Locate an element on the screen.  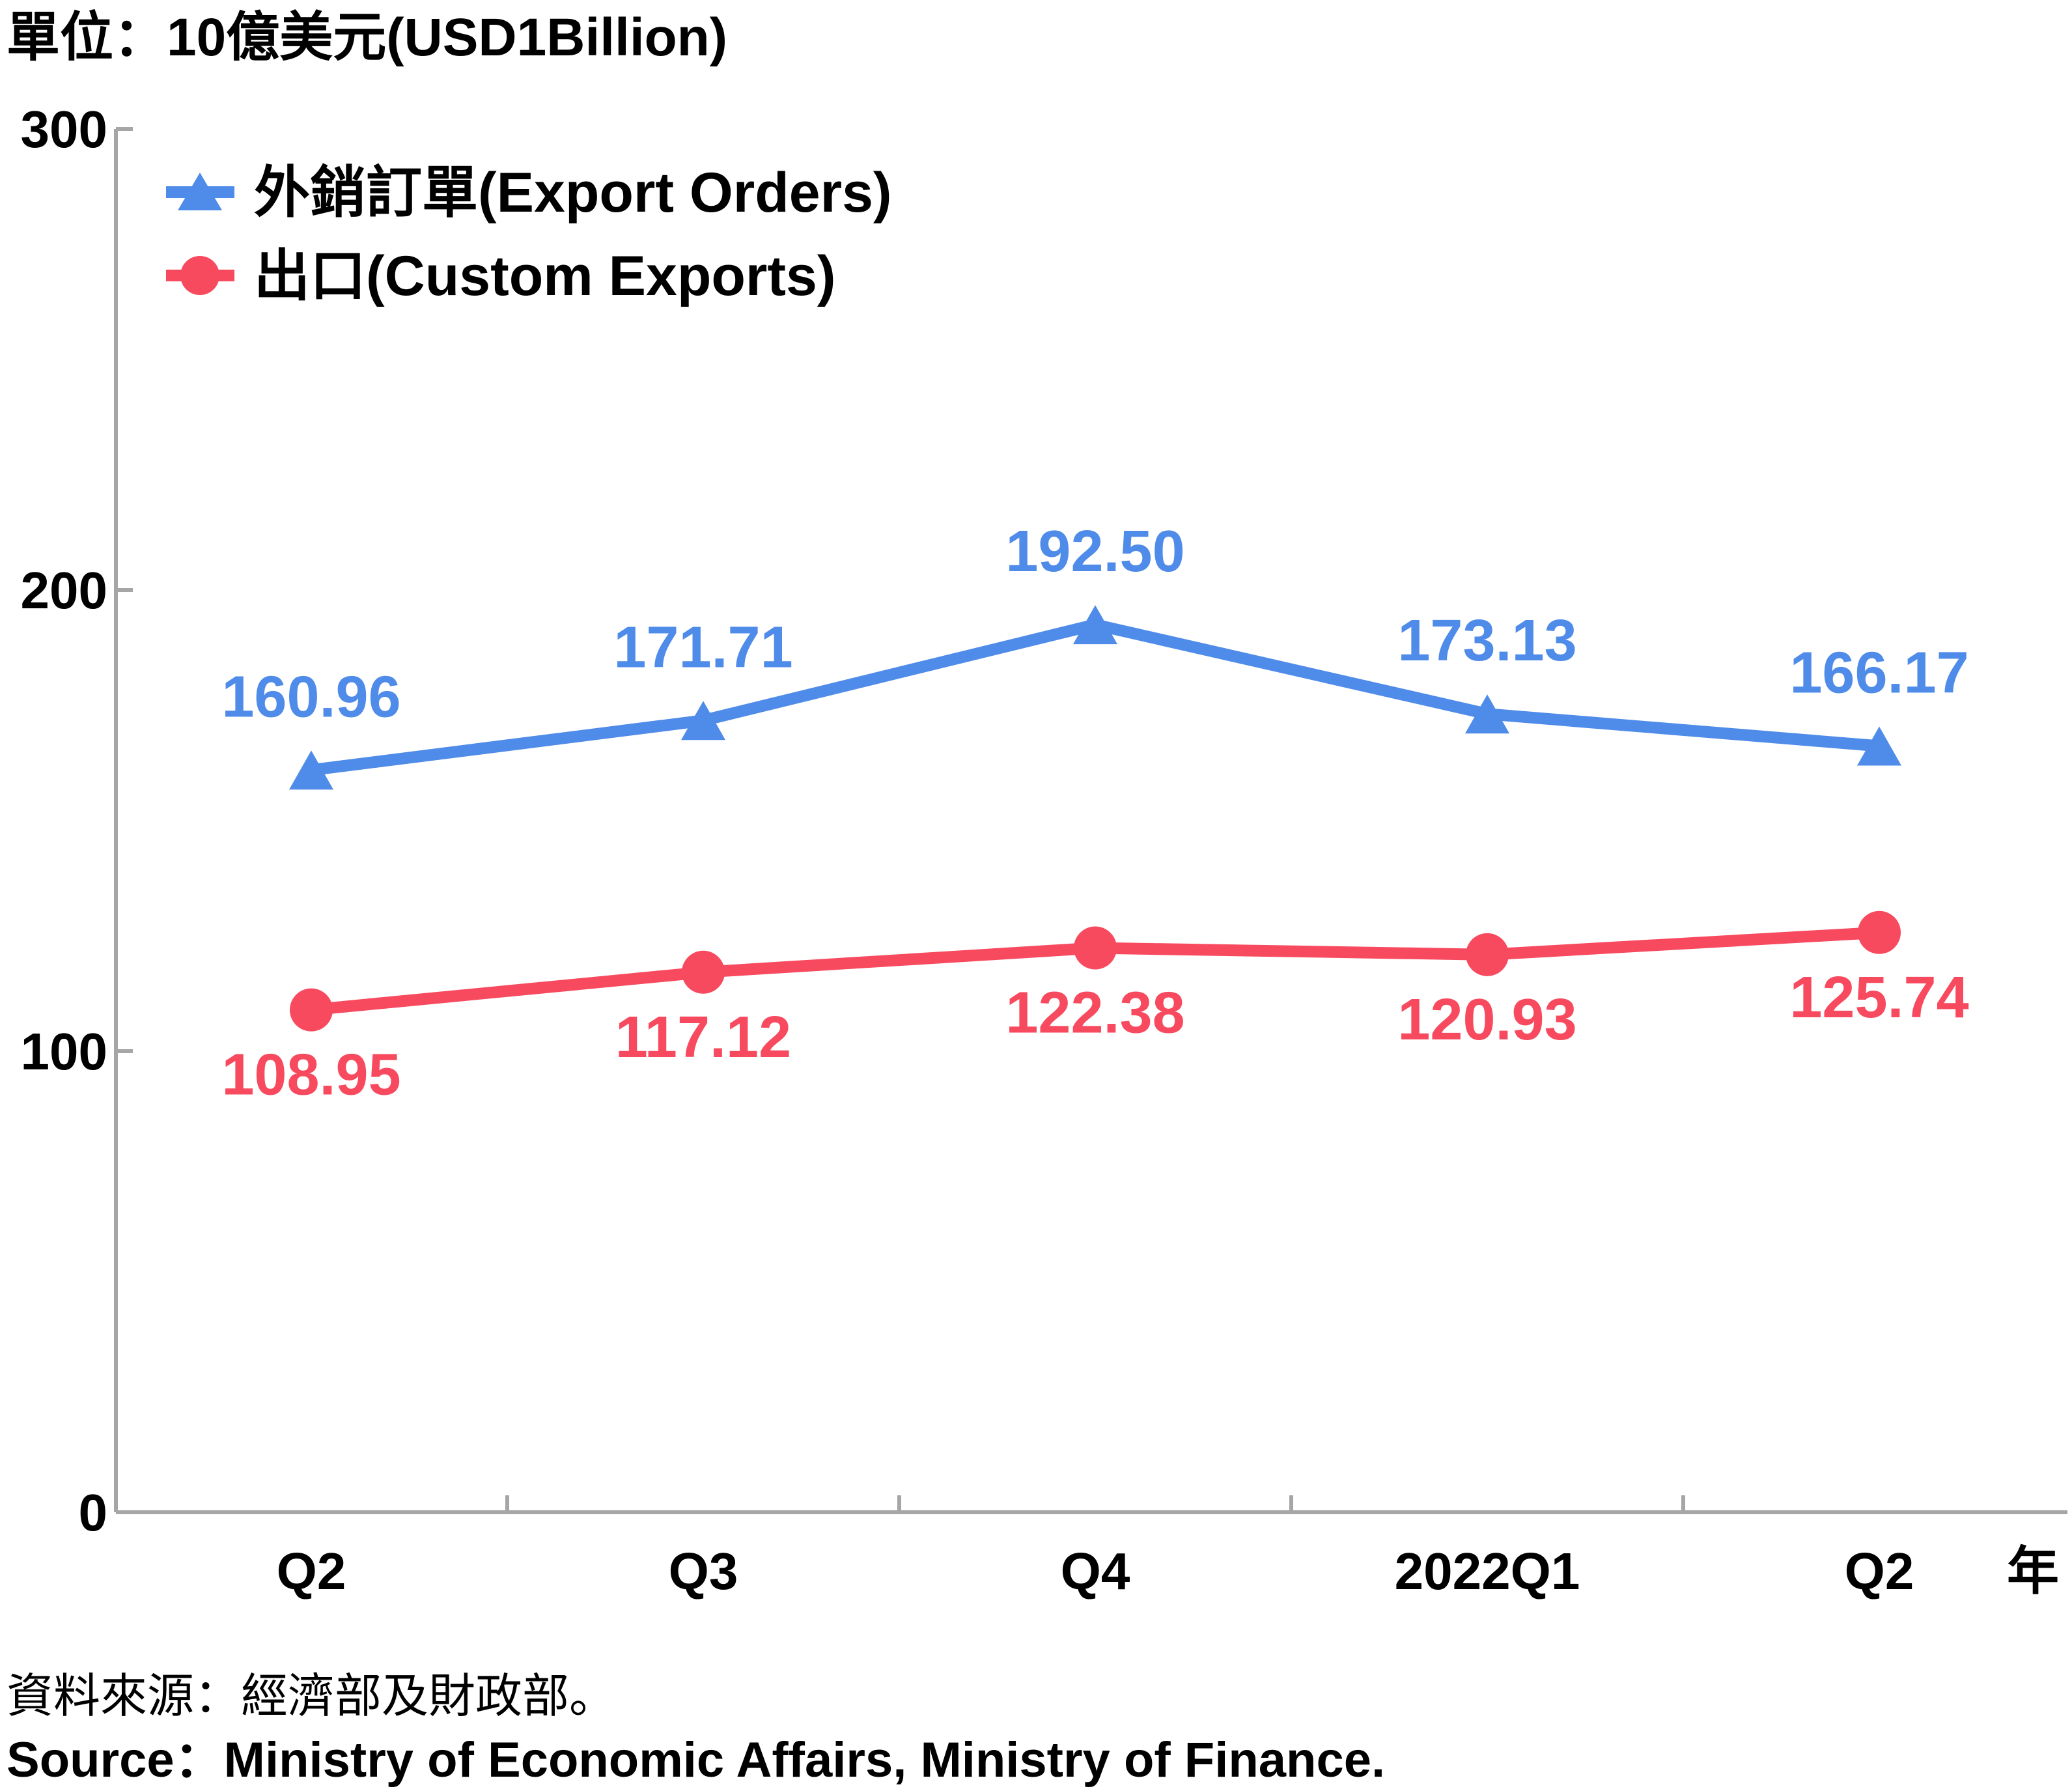
data-label: 117.12 is located at coordinates (703, 1037).